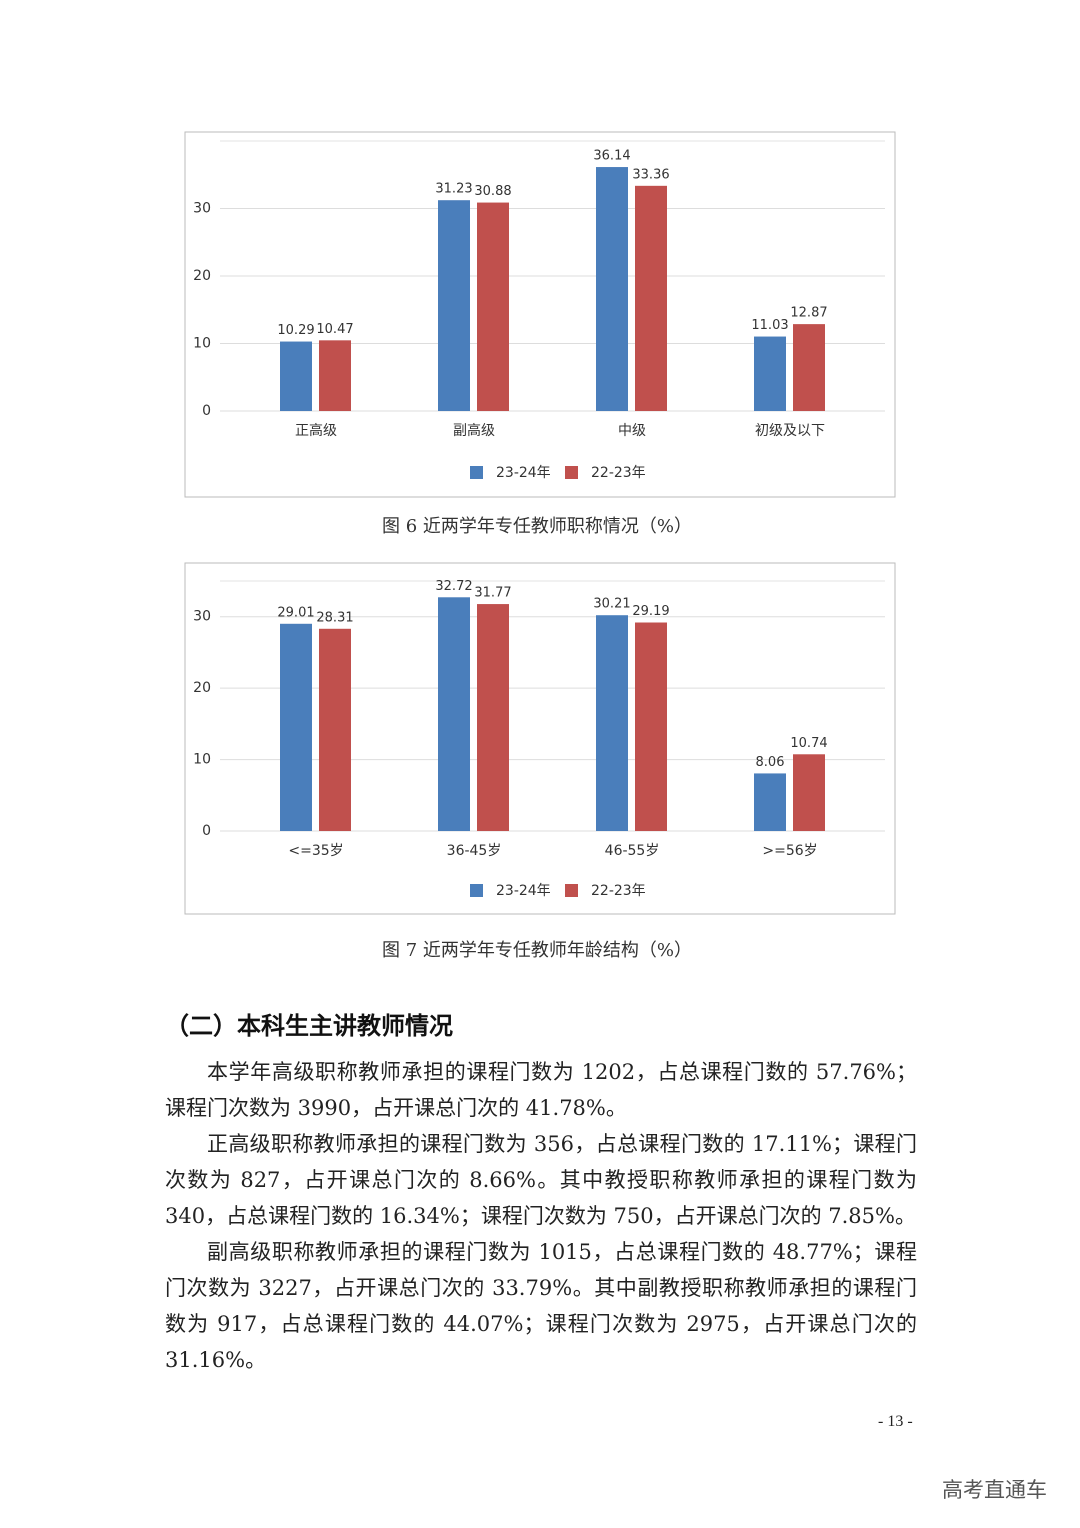 Image resolution: width=1080 pixels, height=1528 pixels. Describe the element at coordinates (492, 593) in the screenshot. I see `value-label: 31.77` at that location.